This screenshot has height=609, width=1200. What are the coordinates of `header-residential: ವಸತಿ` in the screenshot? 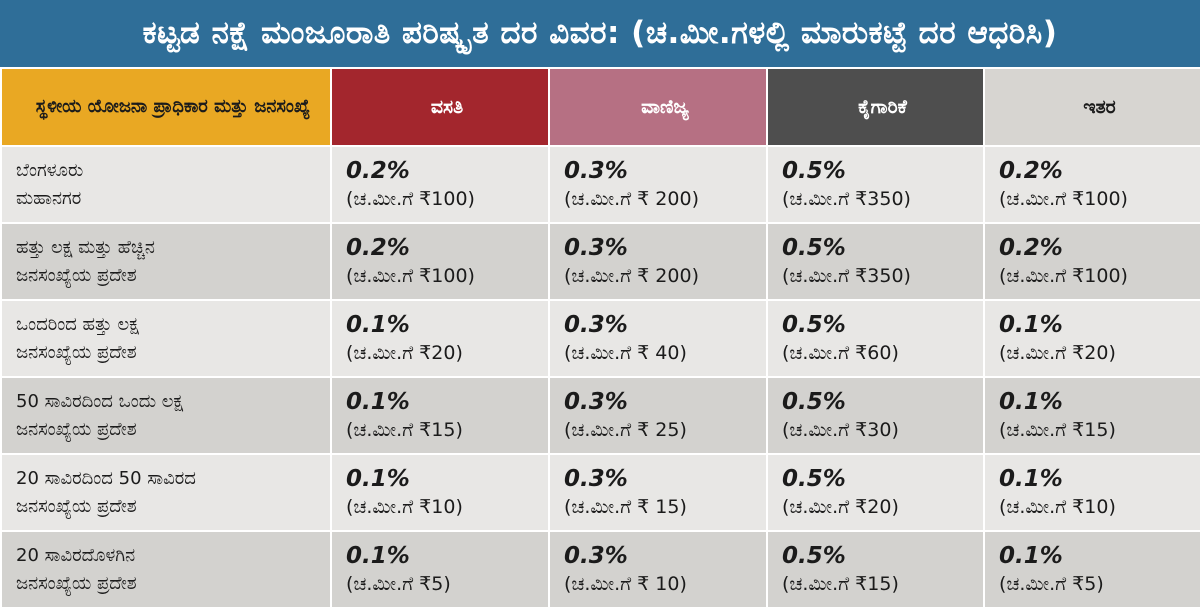 It's located at (440, 107).